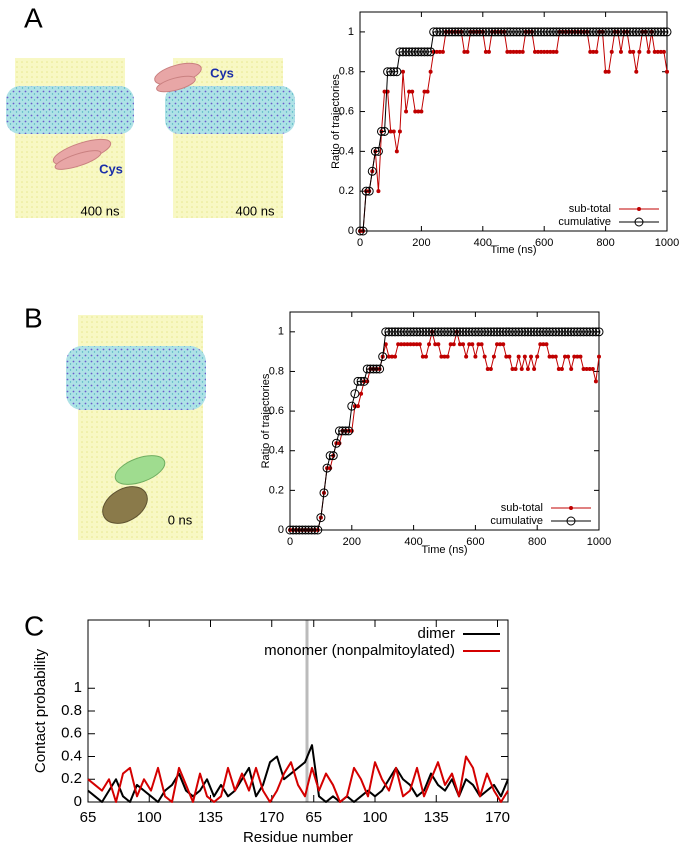 Image resolution: width=685 pixels, height=854 pixels. What do you see at coordinates (346, 191) in the screenshot?
I see `y-tick-label: 0.2` at bounding box center [346, 191].